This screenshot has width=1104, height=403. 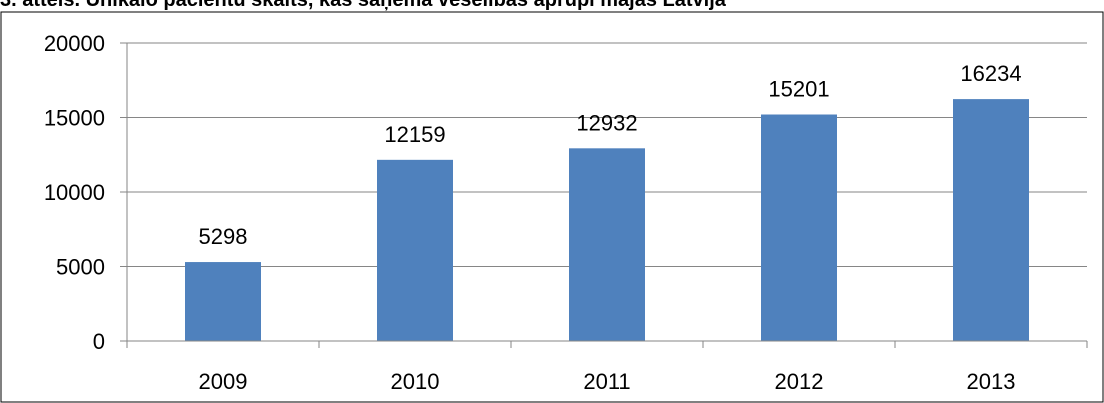 I want to click on y-tick-label: 10000, so click(x=74, y=192).